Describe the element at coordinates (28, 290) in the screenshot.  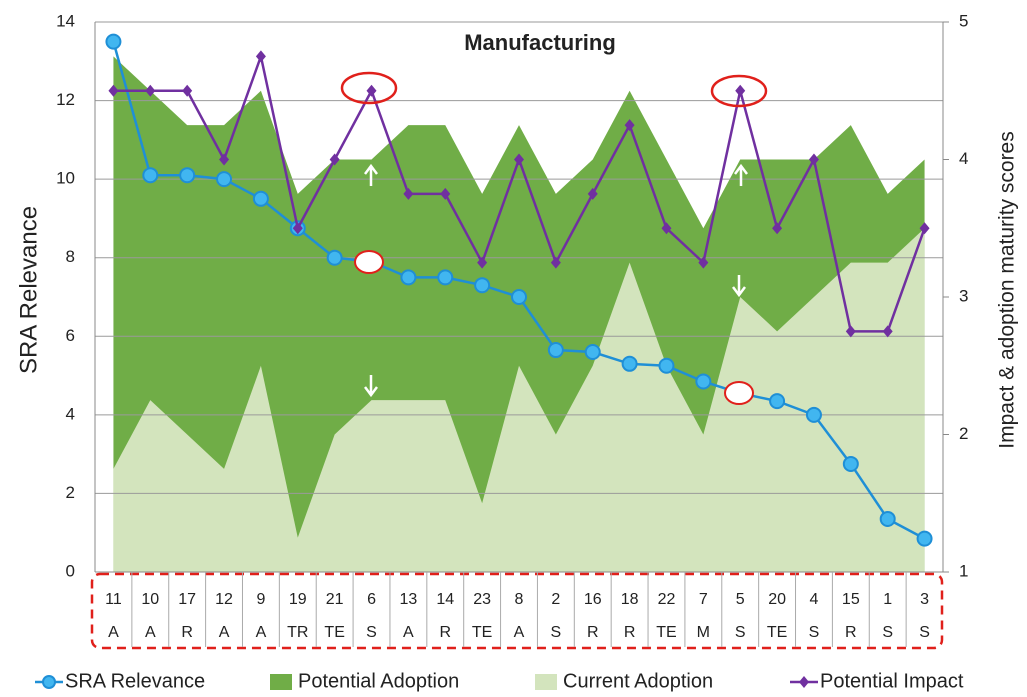
I see `y-axis-title: SRA Relevance` at that location.